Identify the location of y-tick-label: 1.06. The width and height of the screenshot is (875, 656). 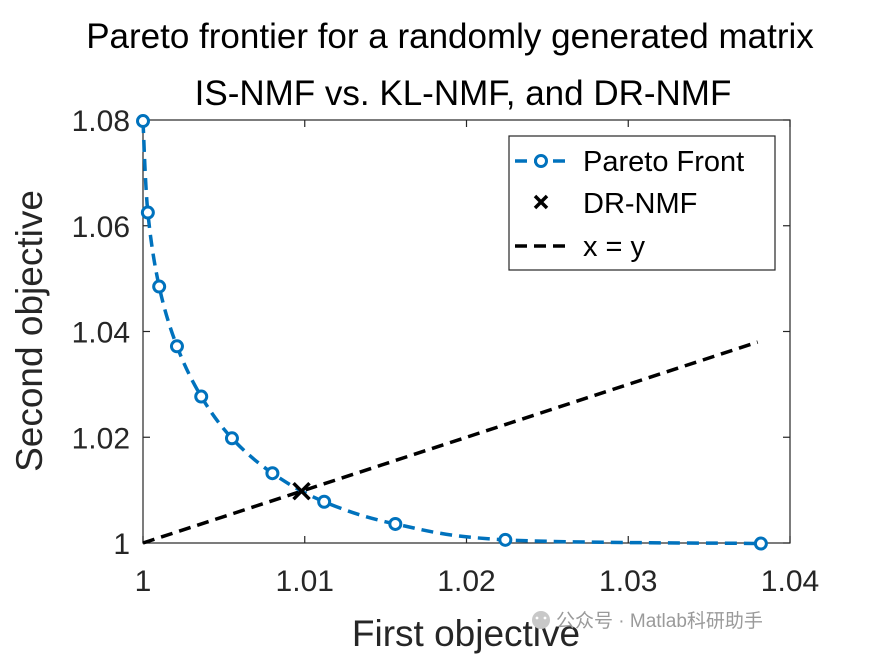
(101, 227).